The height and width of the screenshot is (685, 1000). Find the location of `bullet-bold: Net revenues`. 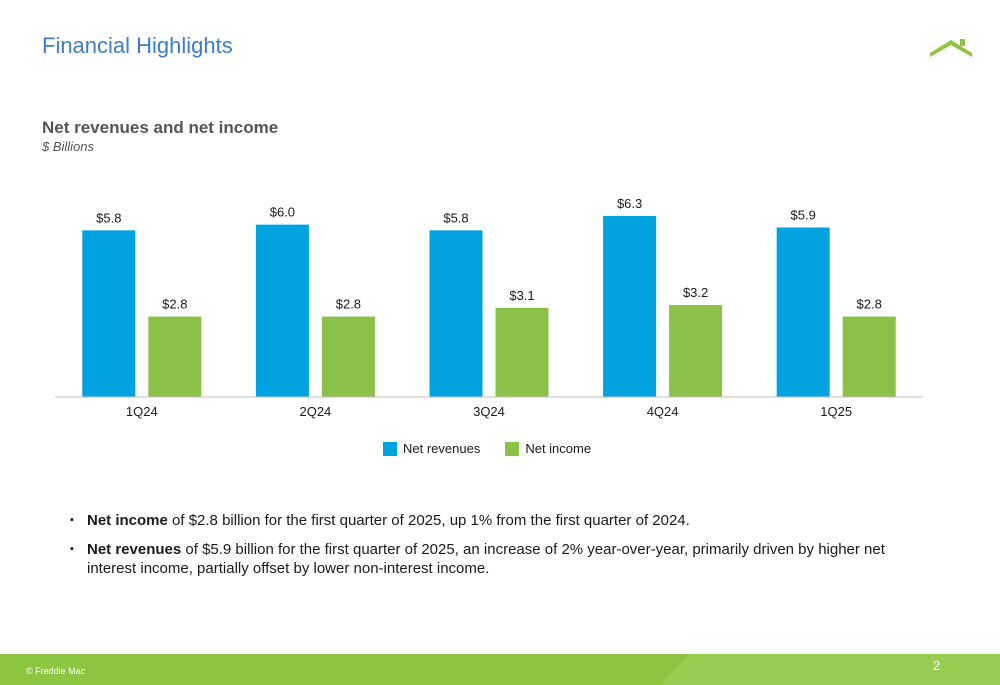

bullet-bold: Net revenues is located at coordinates (134, 549).